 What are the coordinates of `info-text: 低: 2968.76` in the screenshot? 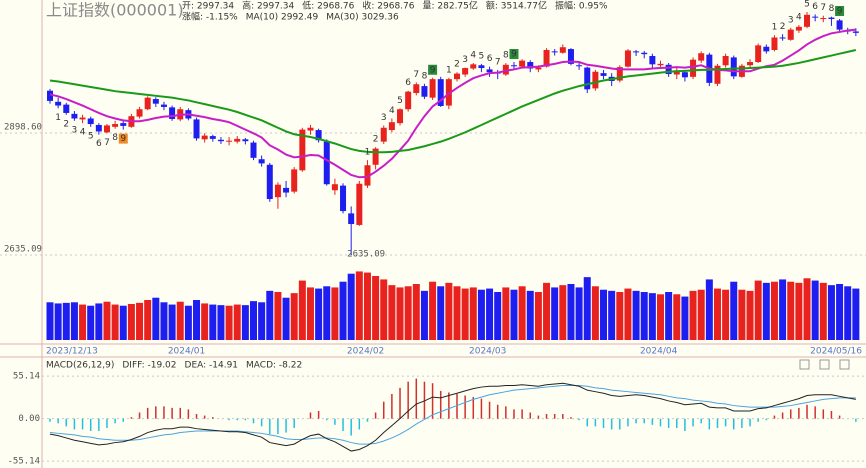 It's located at (328, 6).